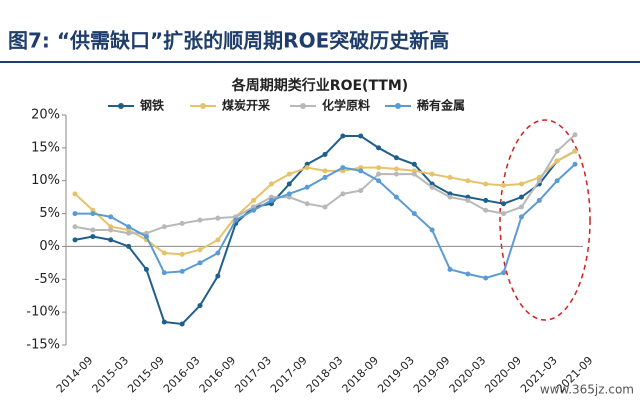  What do you see at coordinates (152, 105) in the screenshot?
I see `legend-label: 钢铁` at bounding box center [152, 105].